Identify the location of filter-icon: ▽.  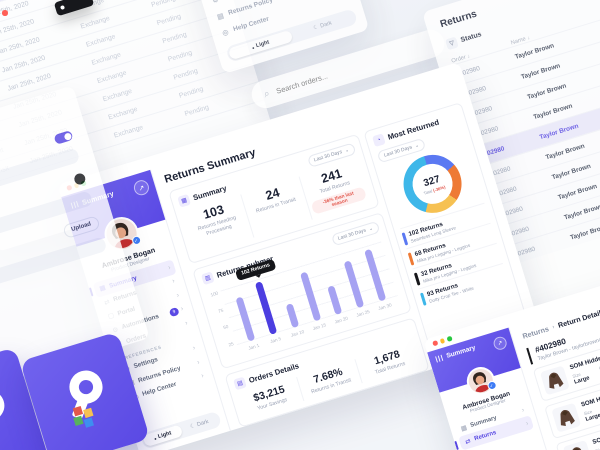
(452, 43).